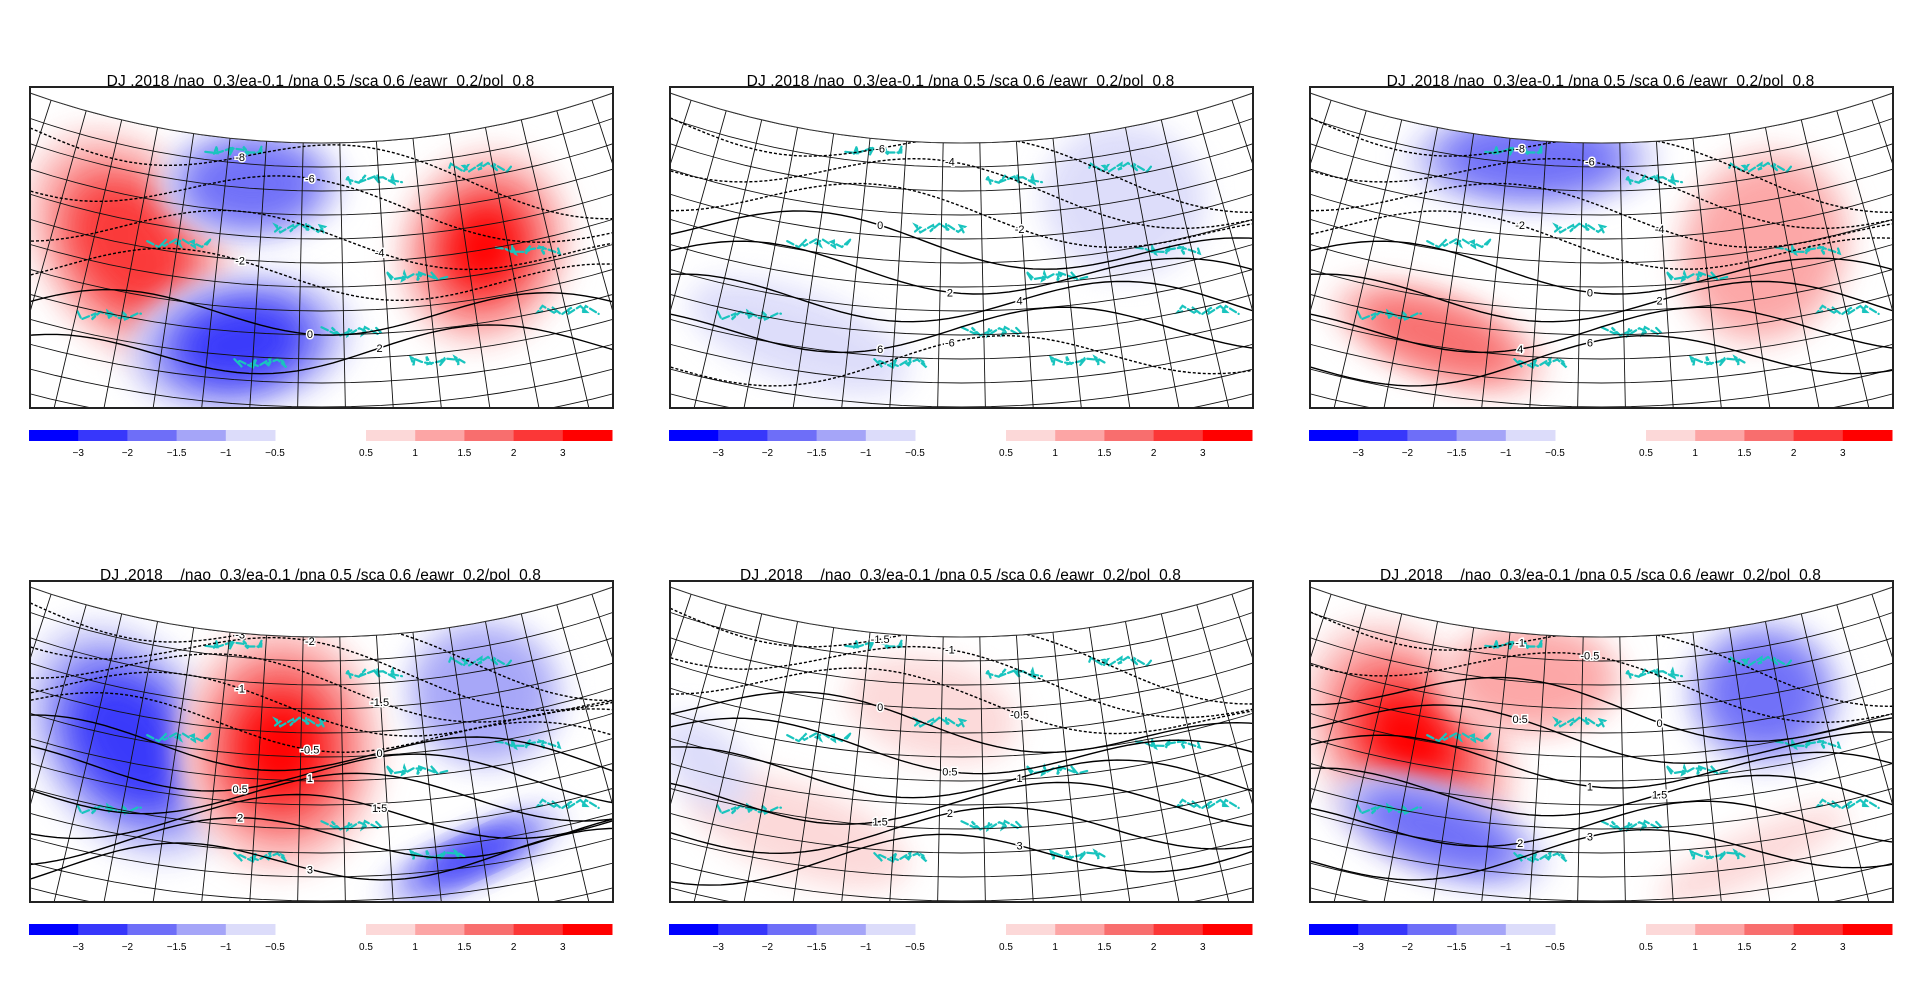 The image size is (1920, 988). Describe the element at coordinates (961, 612) in the screenshot. I see `map-boundary` at that location.